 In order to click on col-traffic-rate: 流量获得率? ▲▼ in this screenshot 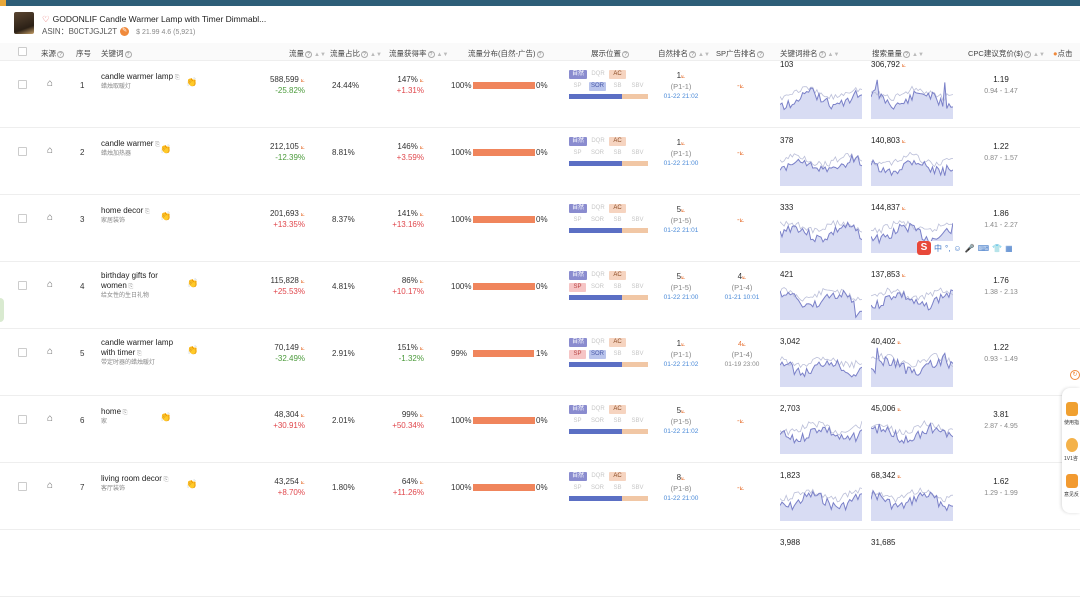, I will do `click(419, 53)`.